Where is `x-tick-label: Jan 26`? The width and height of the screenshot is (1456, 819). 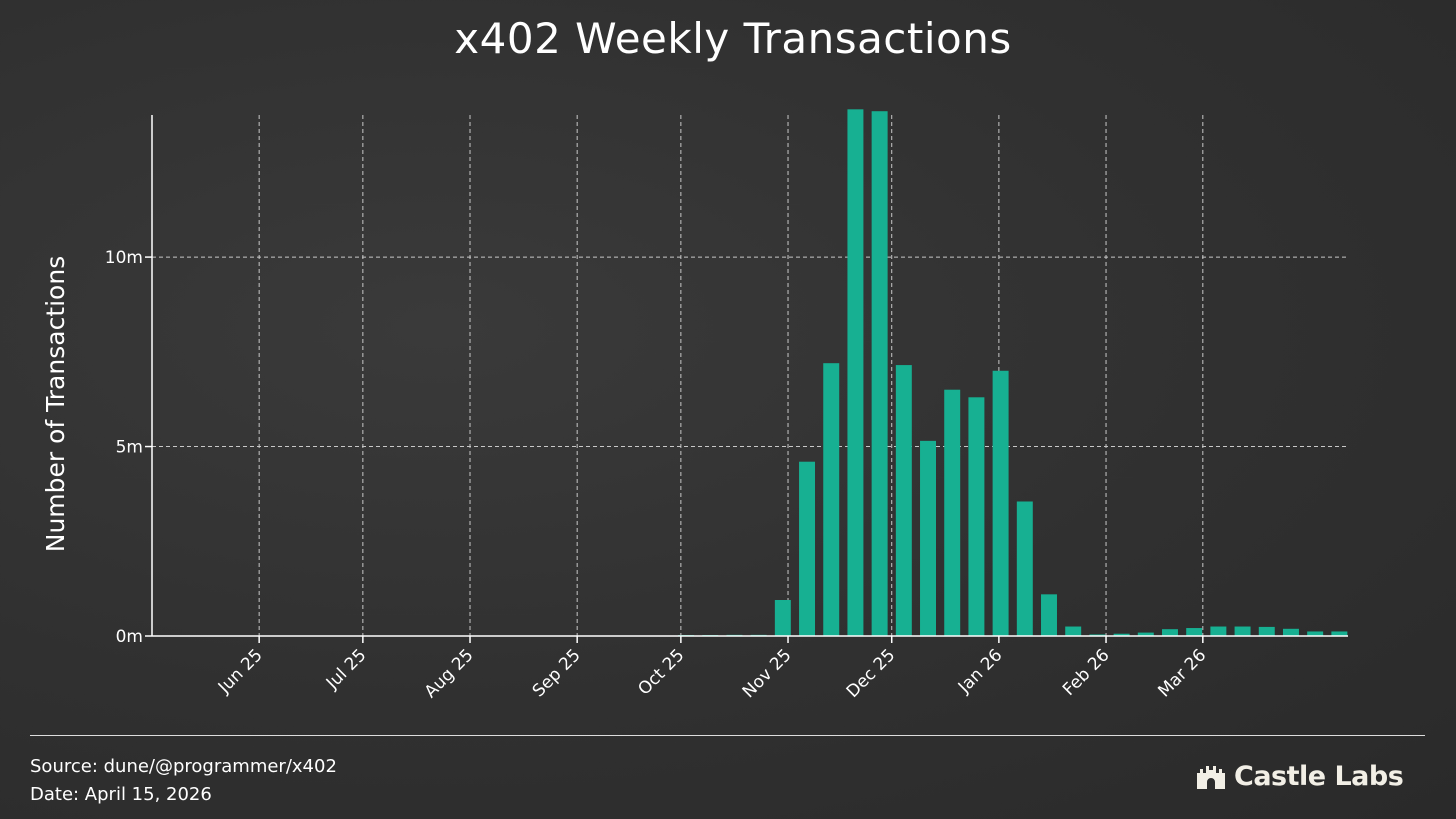
x-tick-label: Jan 26 is located at coordinates (980, 671).